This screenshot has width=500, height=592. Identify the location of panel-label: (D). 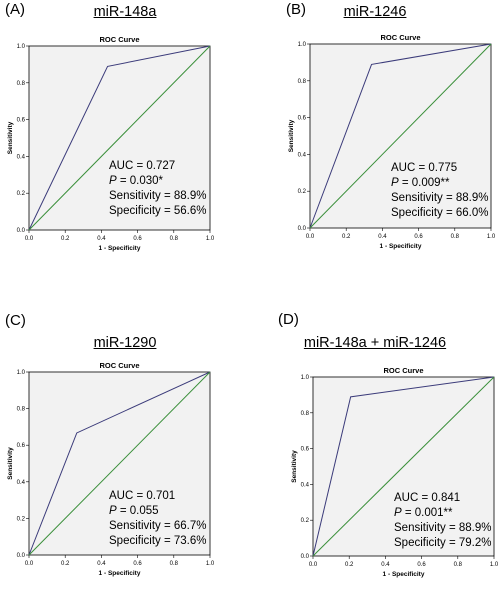
(288, 319).